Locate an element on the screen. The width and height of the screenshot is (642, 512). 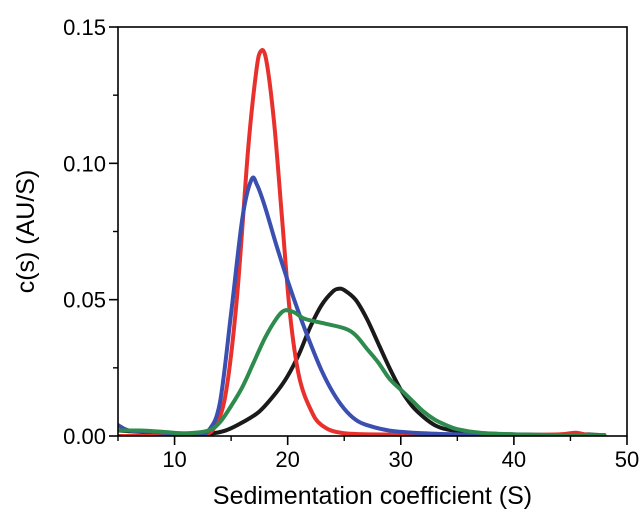
x-tick-label-10: 10 is located at coordinates (174, 459).